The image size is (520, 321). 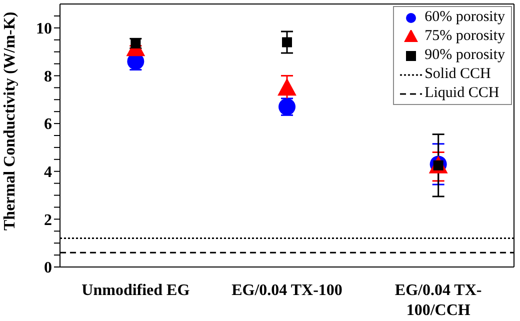 What do you see at coordinates (287, 42) in the screenshot?
I see `point` at bounding box center [287, 42].